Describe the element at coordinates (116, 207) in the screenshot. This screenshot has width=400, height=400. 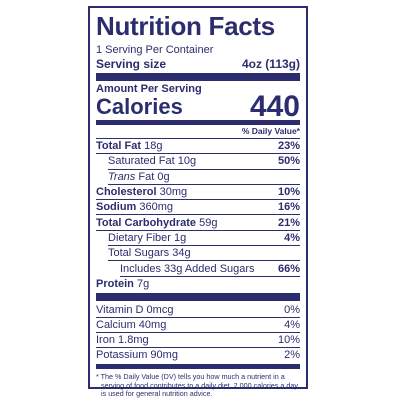
I see `nutrient-name: Sodium` at that location.